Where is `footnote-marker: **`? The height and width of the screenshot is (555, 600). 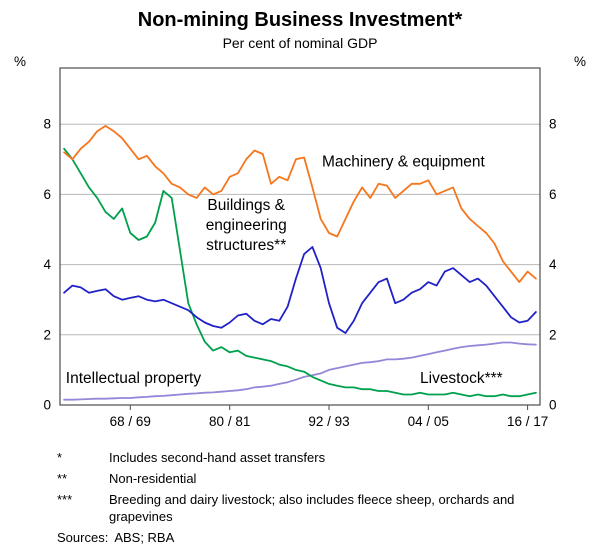 footnote-marker: ** is located at coordinates (62, 478).